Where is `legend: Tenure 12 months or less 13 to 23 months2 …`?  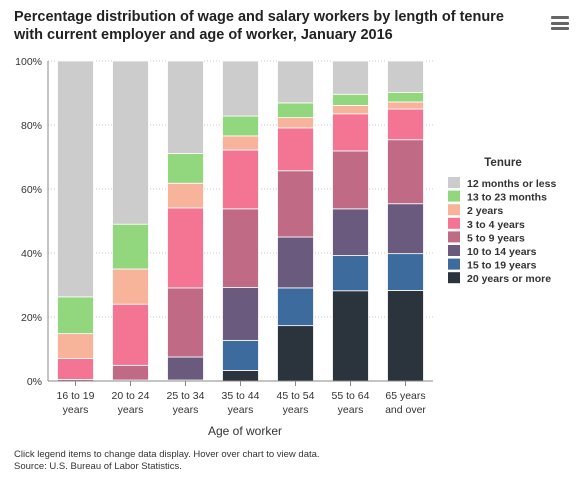
legend: Tenure 12 months or less 13 to 23 months2 … is located at coordinates (502, 221).